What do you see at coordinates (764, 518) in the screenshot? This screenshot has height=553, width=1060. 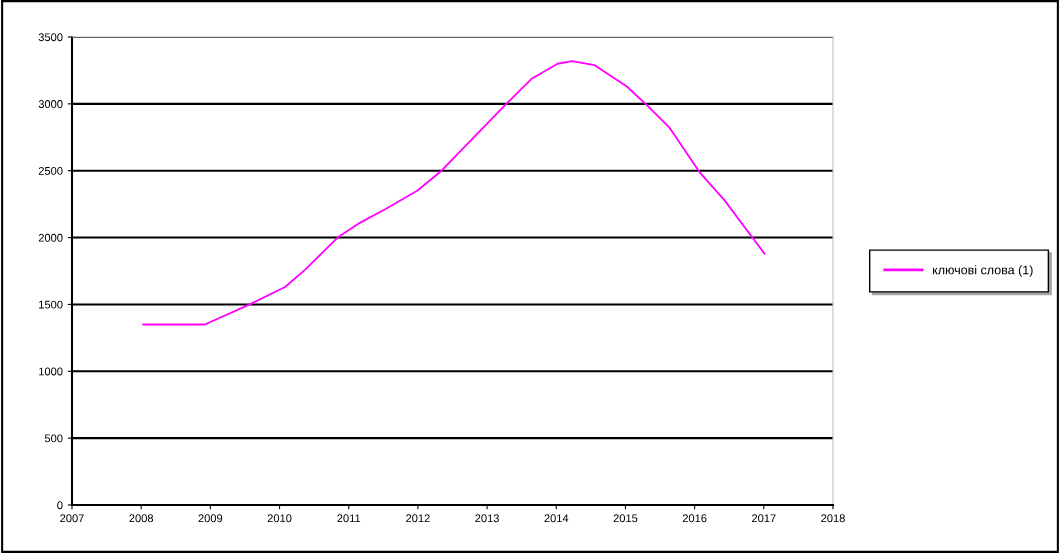 I see `x-tick-label: 2017` at bounding box center [764, 518].